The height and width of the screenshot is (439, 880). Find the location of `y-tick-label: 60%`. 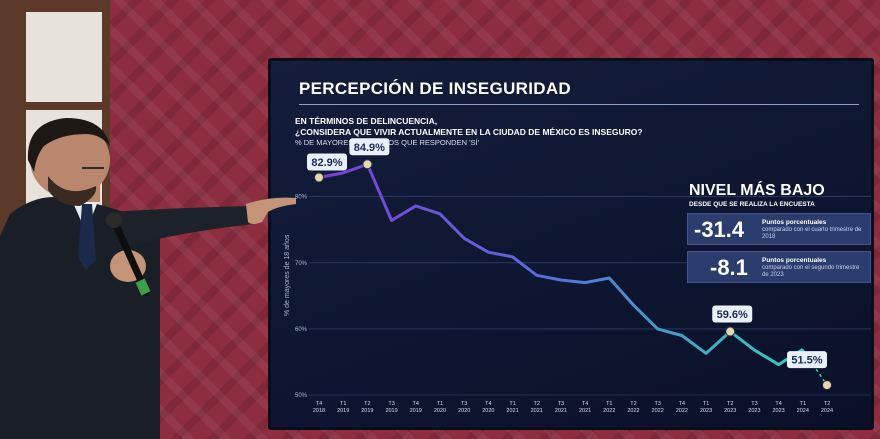

y-tick-label: 60% is located at coordinates (301, 330).